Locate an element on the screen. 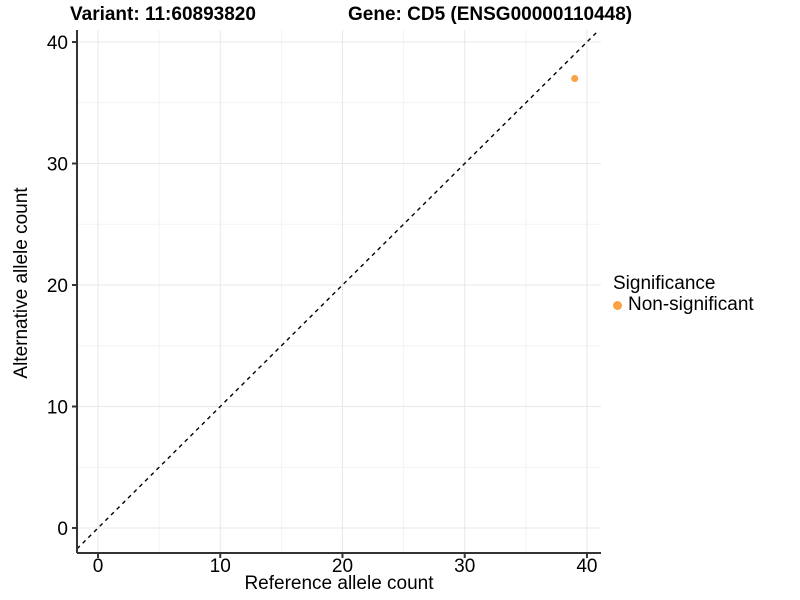  x-tick-label: 20 is located at coordinates (342, 566).